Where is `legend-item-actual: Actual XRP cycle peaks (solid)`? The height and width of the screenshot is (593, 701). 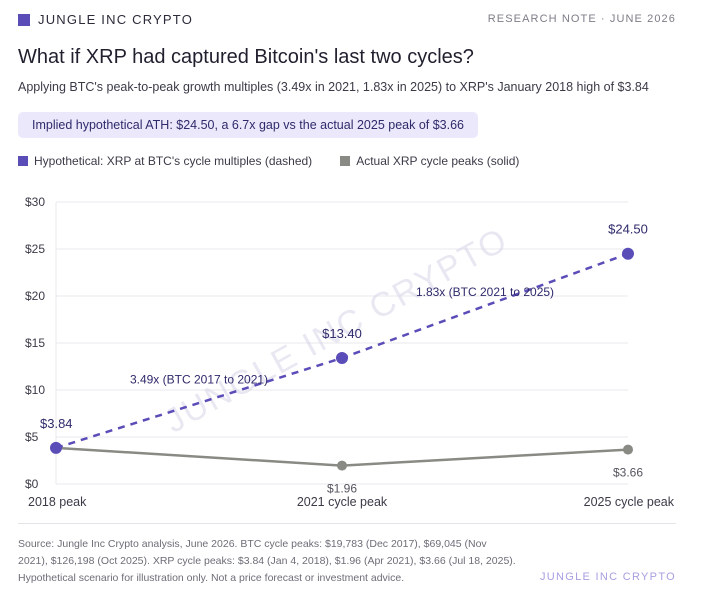 legend-item-actual: Actual XRP cycle peaks (solid) is located at coordinates (429, 161).